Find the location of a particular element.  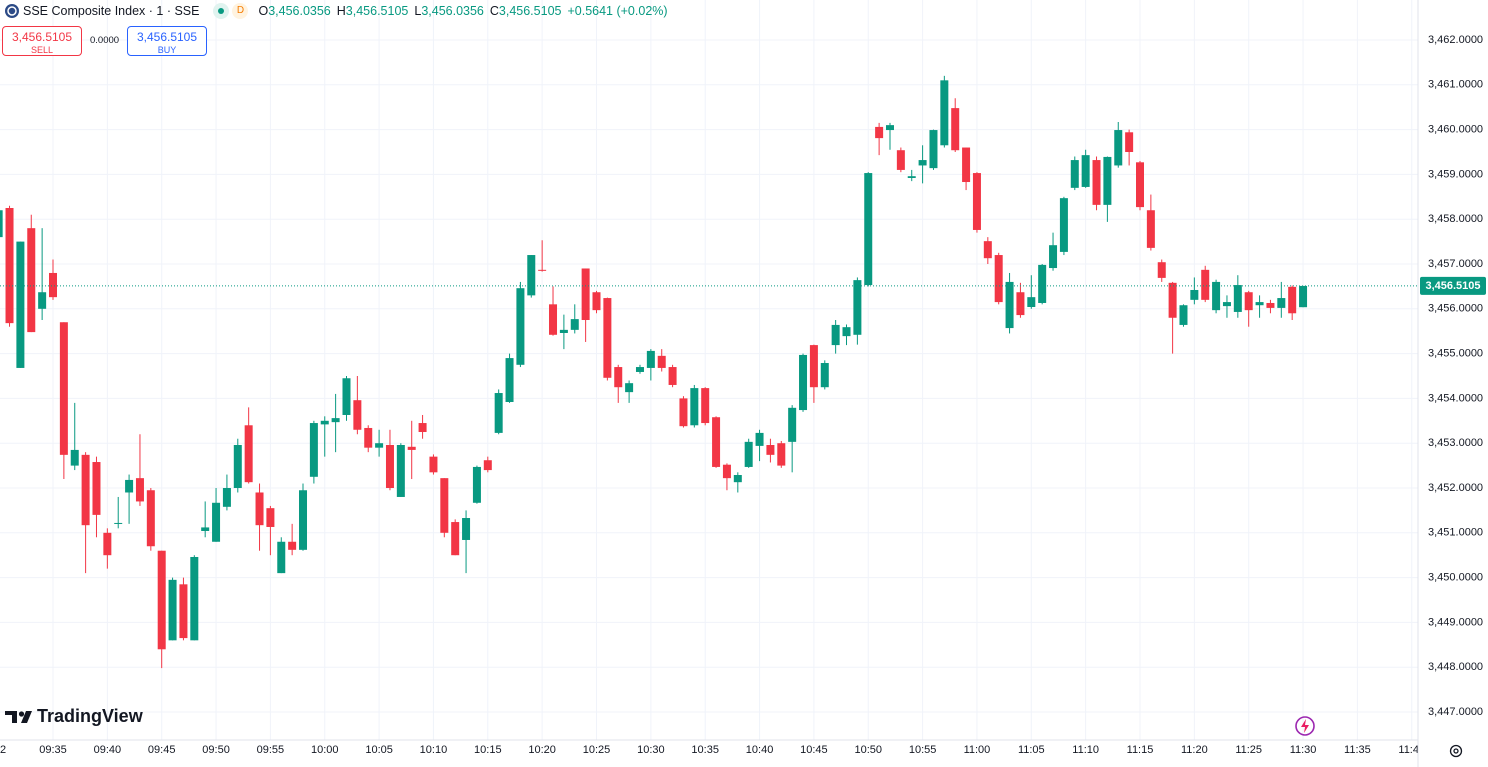

lightning-icon is located at coordinates (1305, 726).